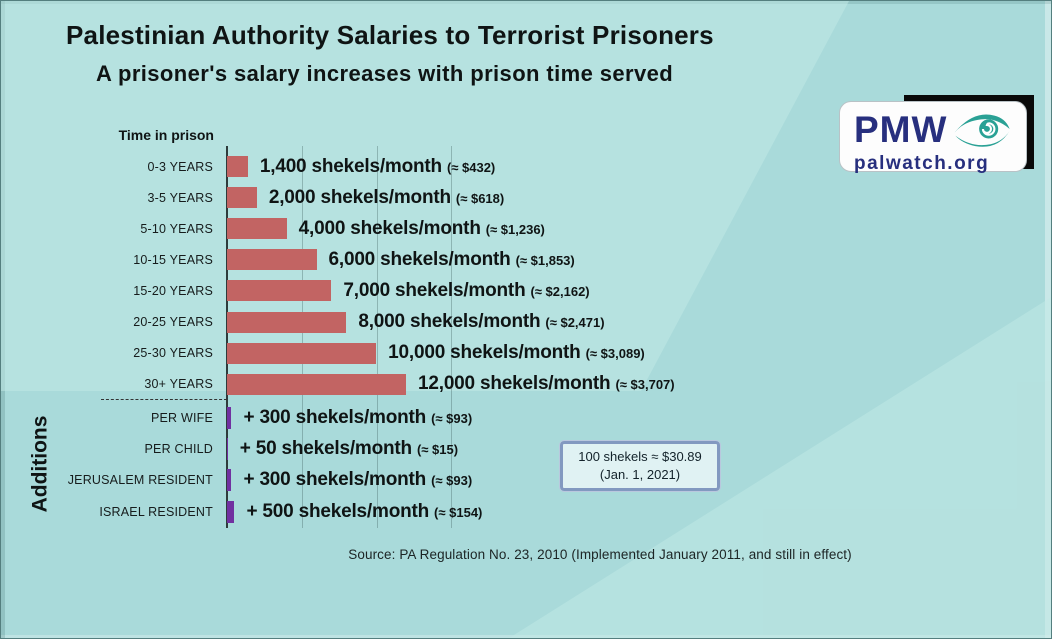 The height and width of the screenshot is (639, 1052). I want to click on y-axis-line, so click(227, 337).